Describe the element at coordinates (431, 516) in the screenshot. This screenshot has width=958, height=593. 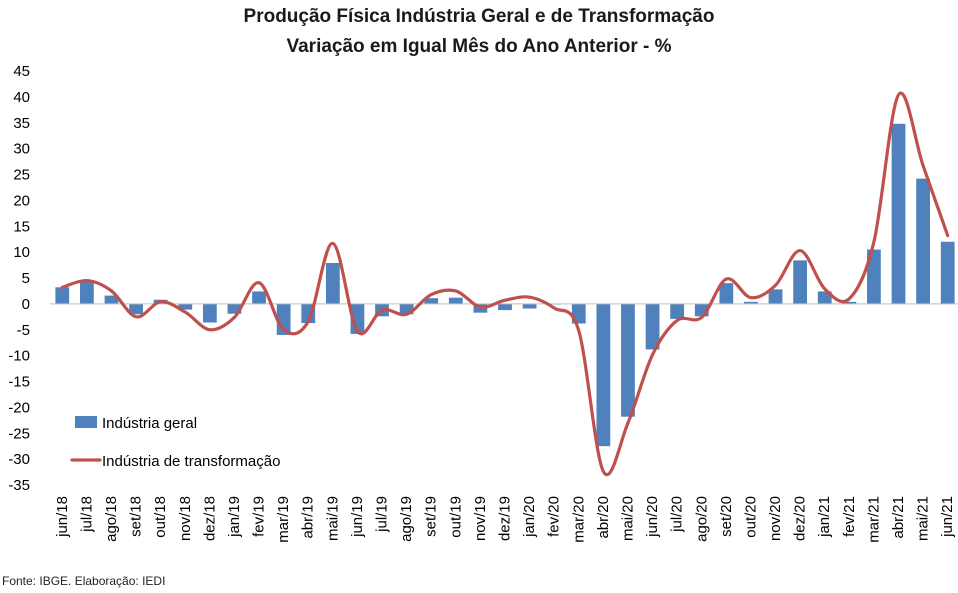
I see `x-tick-label: set/19` at that location.